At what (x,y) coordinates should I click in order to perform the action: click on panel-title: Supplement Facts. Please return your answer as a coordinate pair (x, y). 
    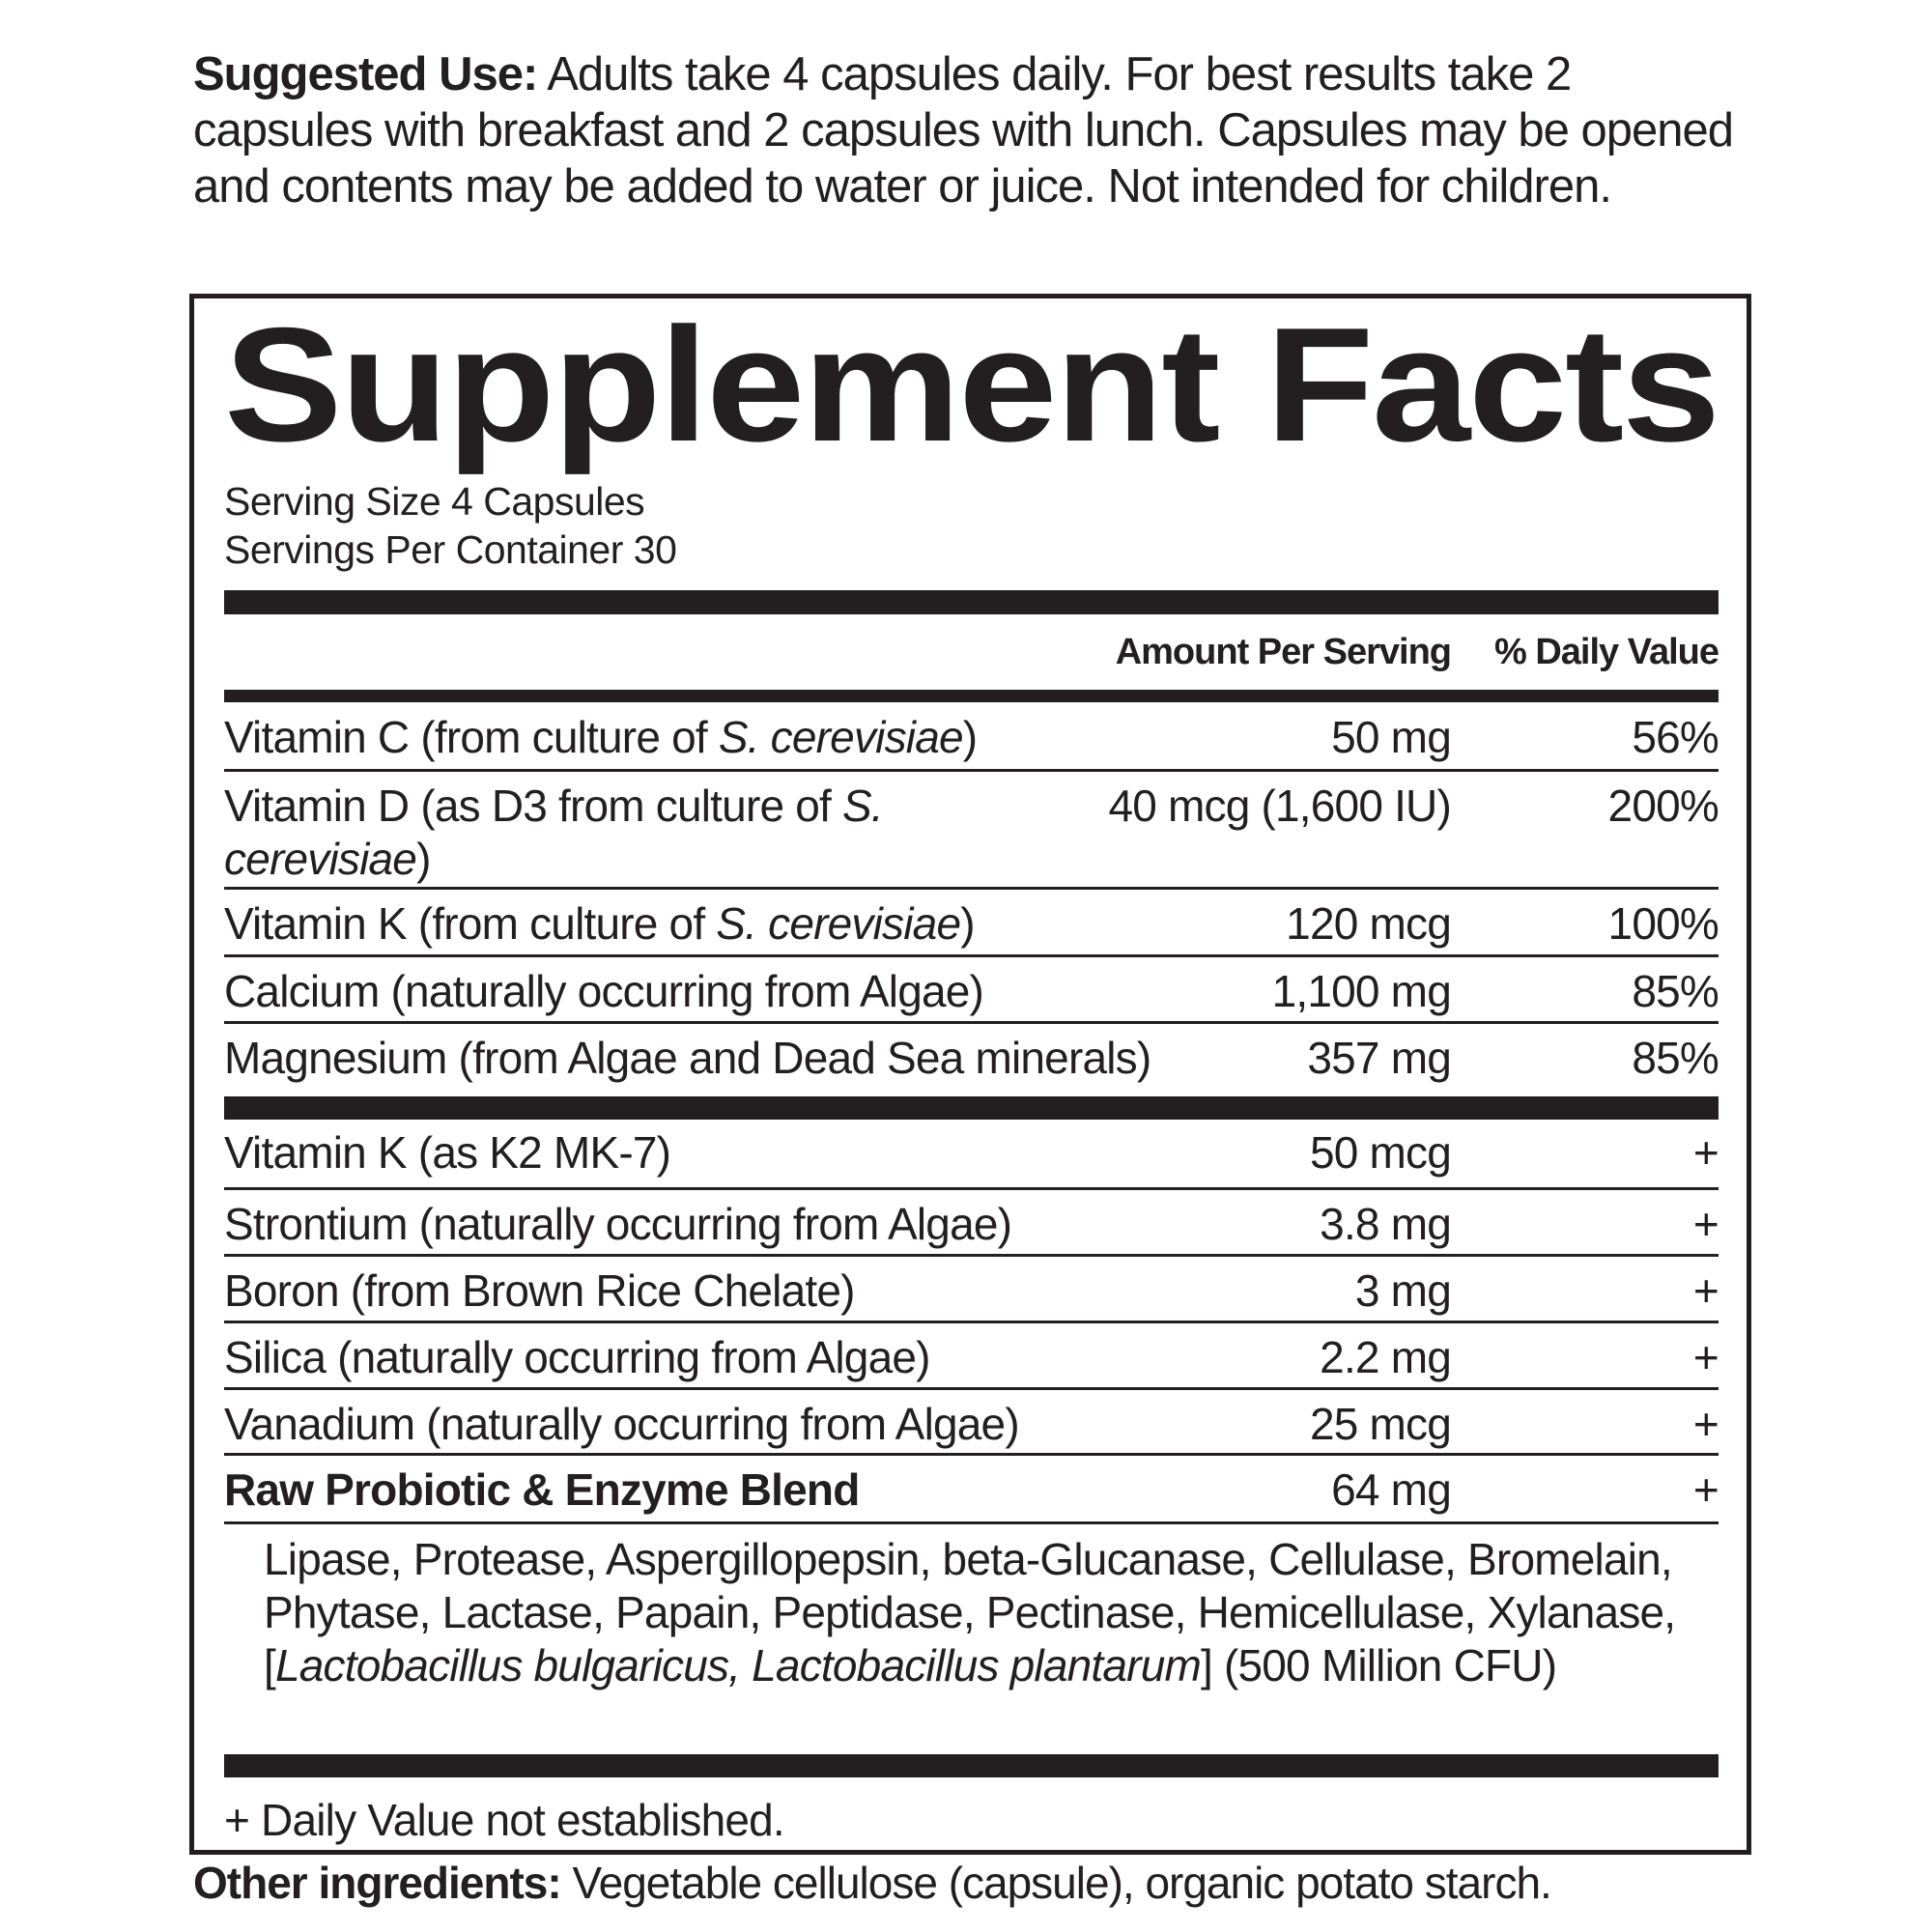
    Looking at the image, I should click on (972, 384).